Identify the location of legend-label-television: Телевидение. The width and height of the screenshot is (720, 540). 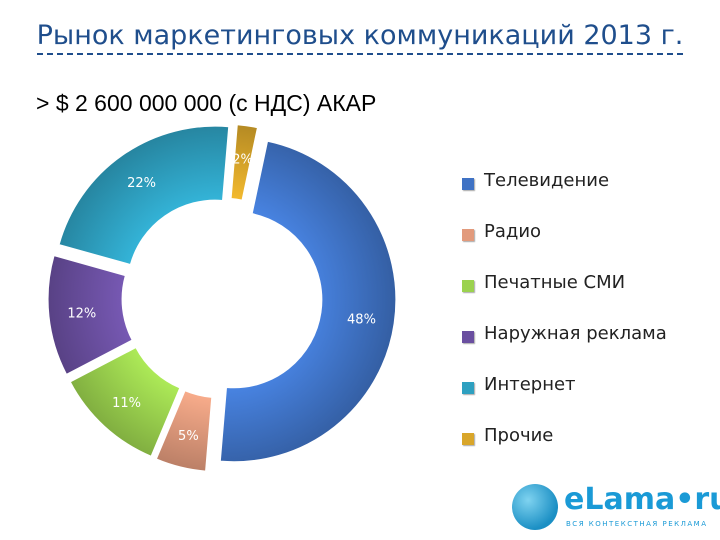
(547, 180).